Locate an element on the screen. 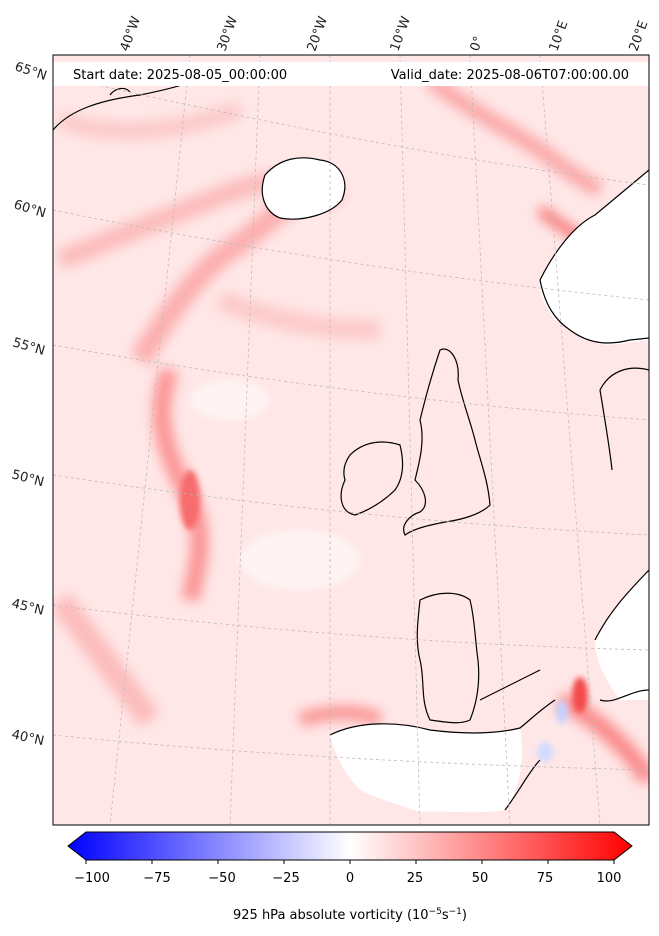  colorbar-tick-marks is located at coordinates (350, 862).